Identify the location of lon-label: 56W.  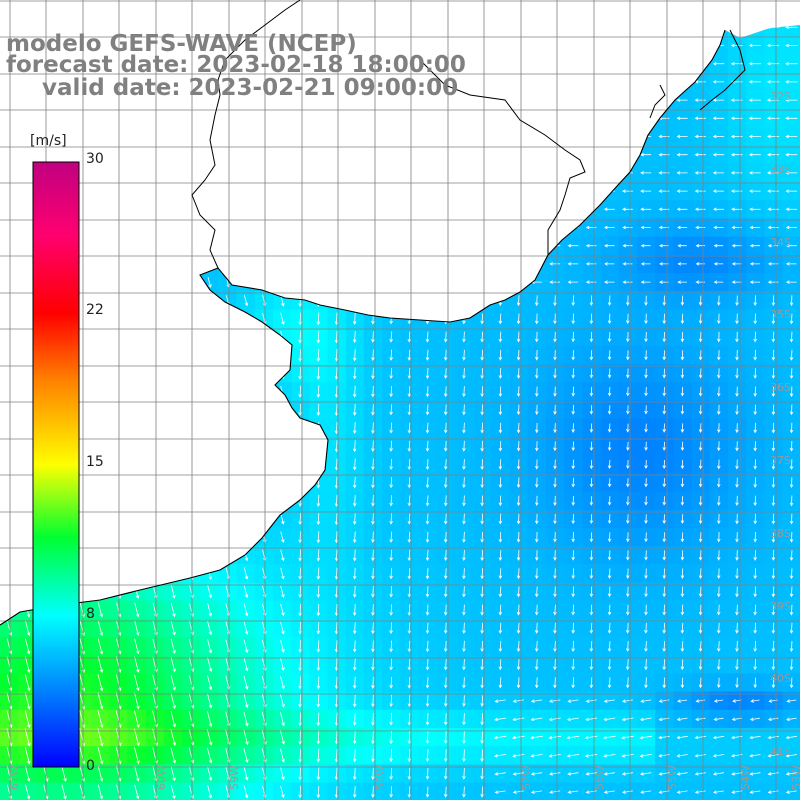
(599, 777).